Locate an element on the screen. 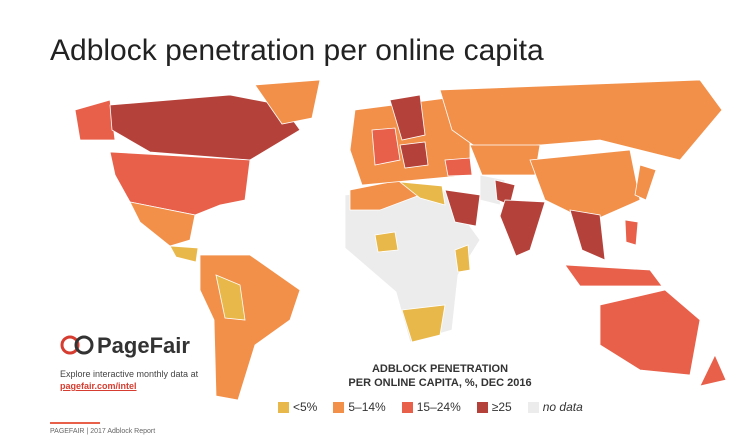 This screenshot has height=440, width=750. legend-item: <5% is located at coordinates (297, 407).